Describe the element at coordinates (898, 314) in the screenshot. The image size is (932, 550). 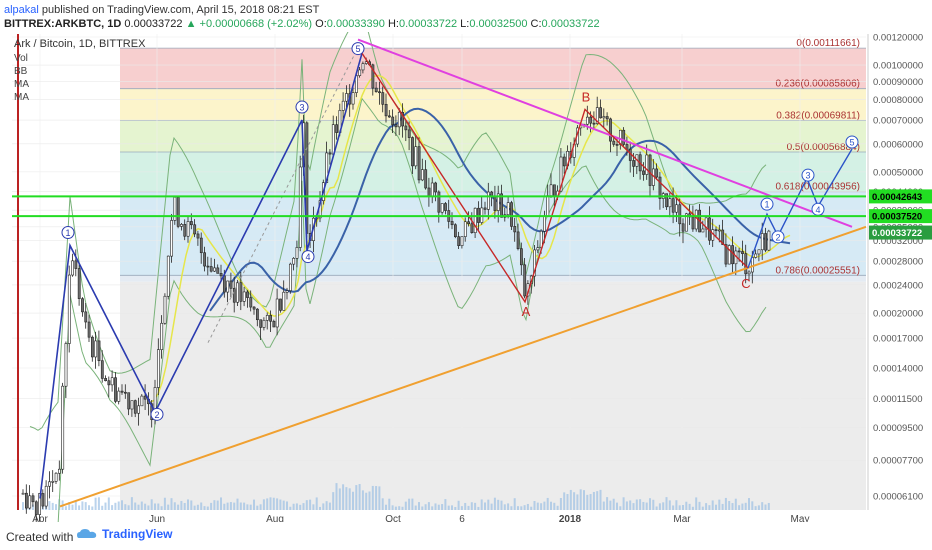
I see `y-tick-label: 0.00020000` at that location.